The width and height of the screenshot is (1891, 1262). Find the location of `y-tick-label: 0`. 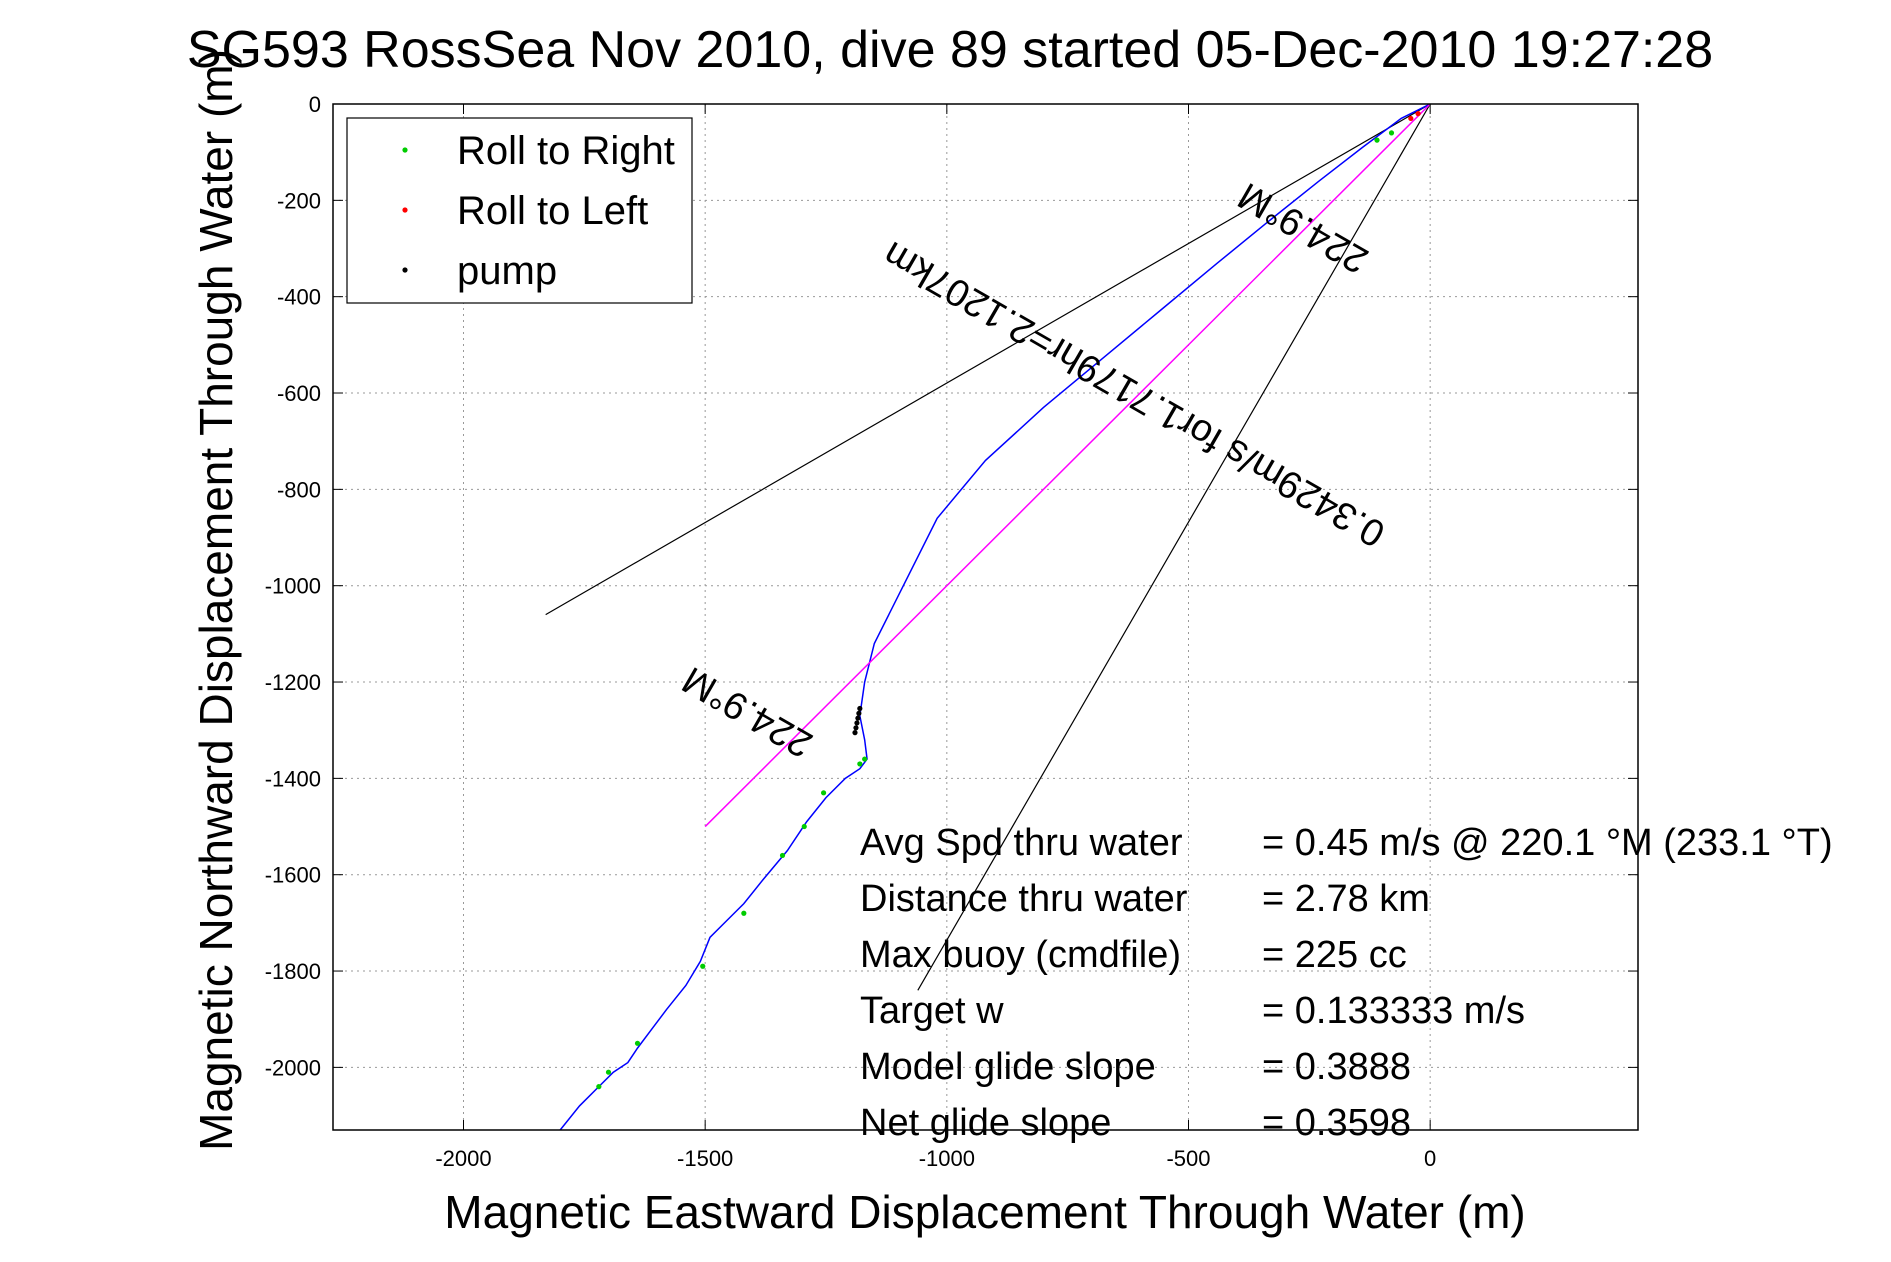

y-tick-label: 0 is located at coordinates (315, 104).